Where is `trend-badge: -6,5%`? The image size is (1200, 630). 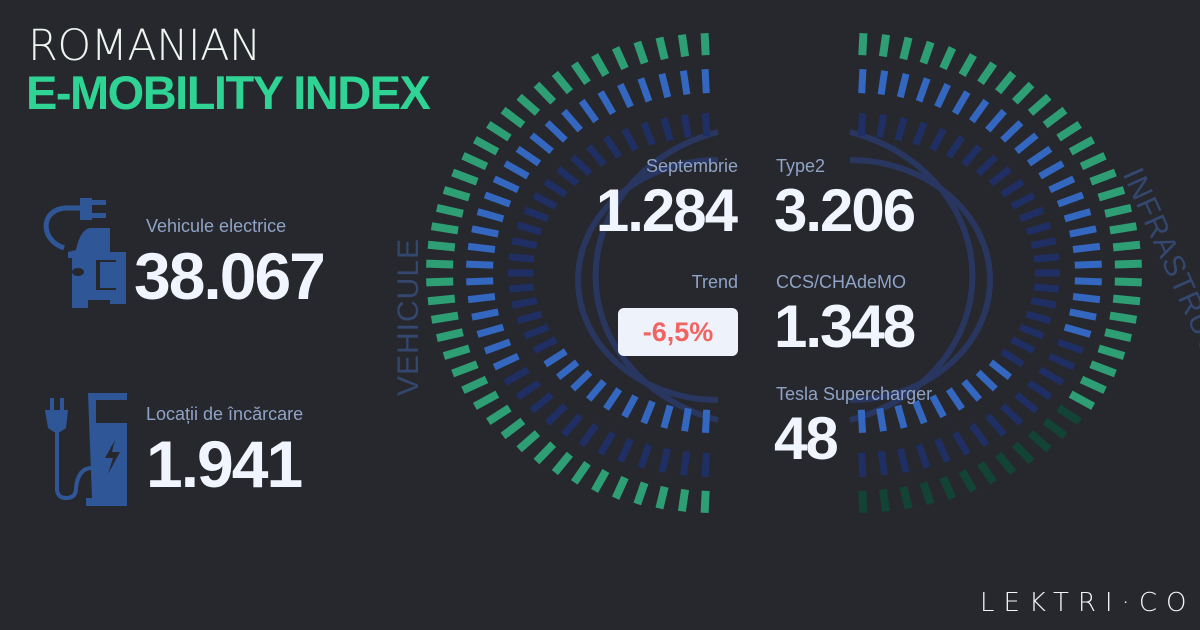
trend-badge: -6,5% is located at coordinates (678, 332).